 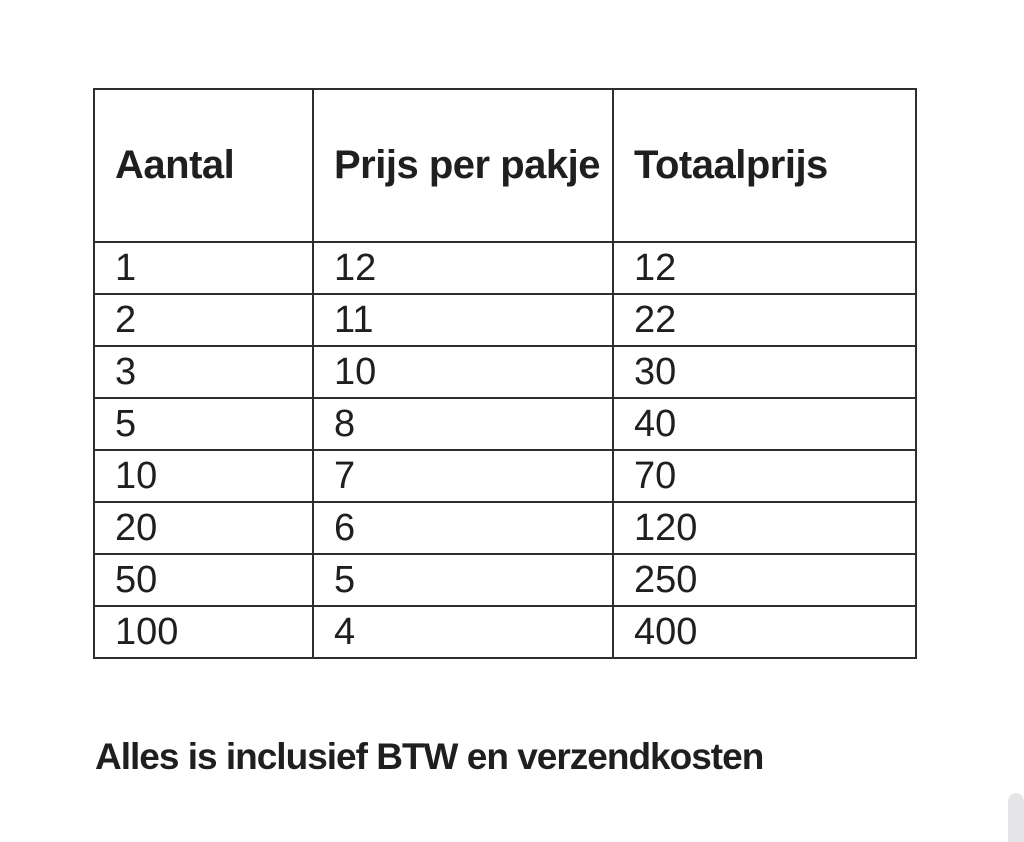 What do you see at coordinates (764, 268) in the screenshot?
I see `cell-totaalprijs: 12` at bounding box center [764, 268].